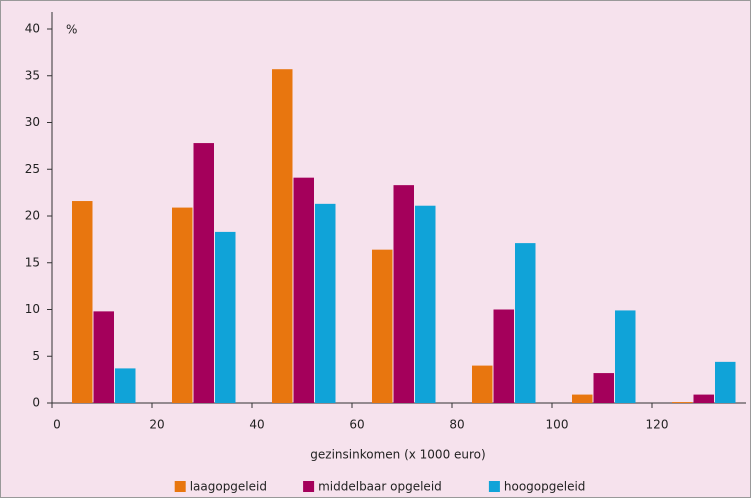 This screenshot has width=752, height=499. What do you see at coordinates (32, 75) in the screenshot?
I see `y-tick-label: 35` at bounding box center [32, 75].